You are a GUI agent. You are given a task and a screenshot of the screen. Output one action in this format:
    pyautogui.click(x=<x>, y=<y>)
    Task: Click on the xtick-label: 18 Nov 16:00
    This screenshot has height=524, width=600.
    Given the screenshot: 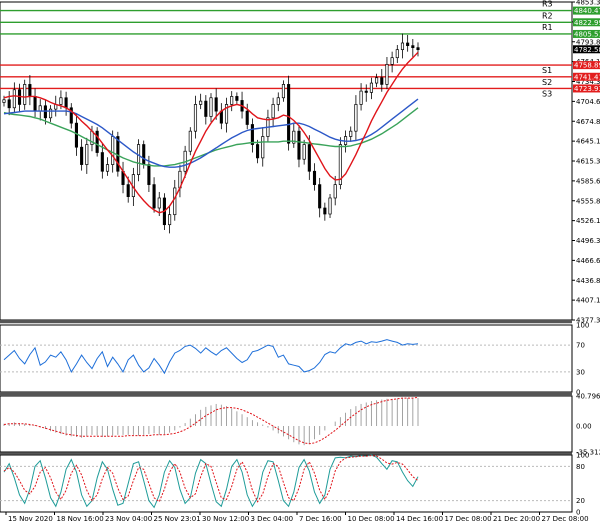 What is the action you would take?
    pyautogui.click(x=80, y=519)
    